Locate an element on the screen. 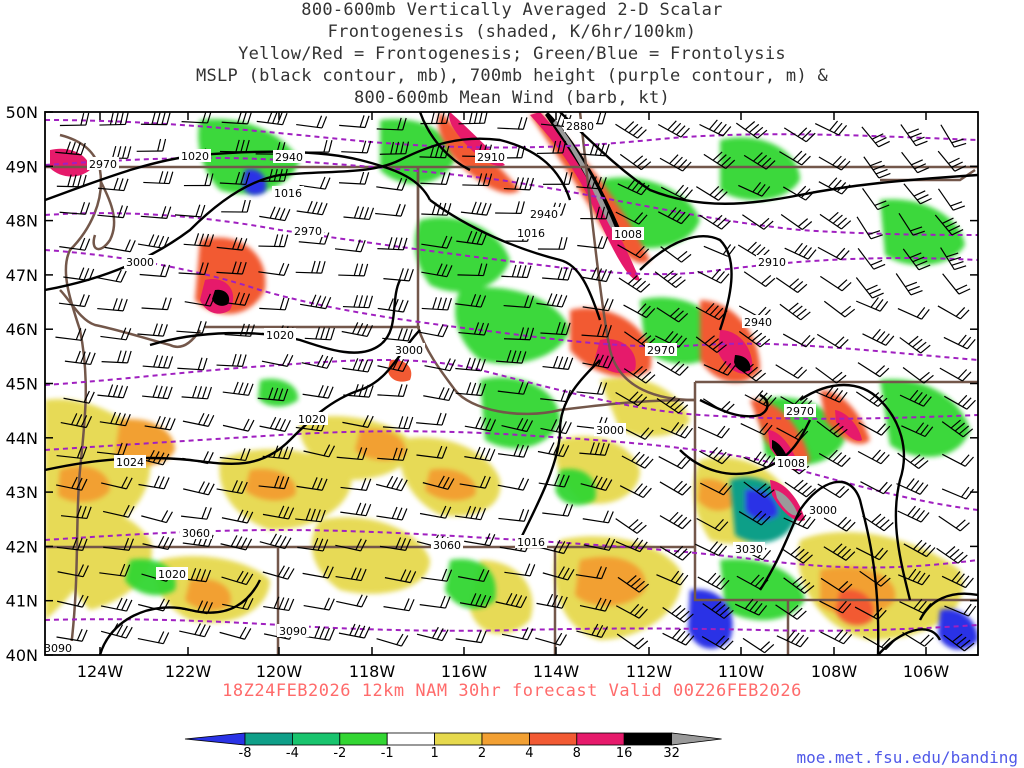  lon-label-124W: 124W is located at coordinates (100, 671).